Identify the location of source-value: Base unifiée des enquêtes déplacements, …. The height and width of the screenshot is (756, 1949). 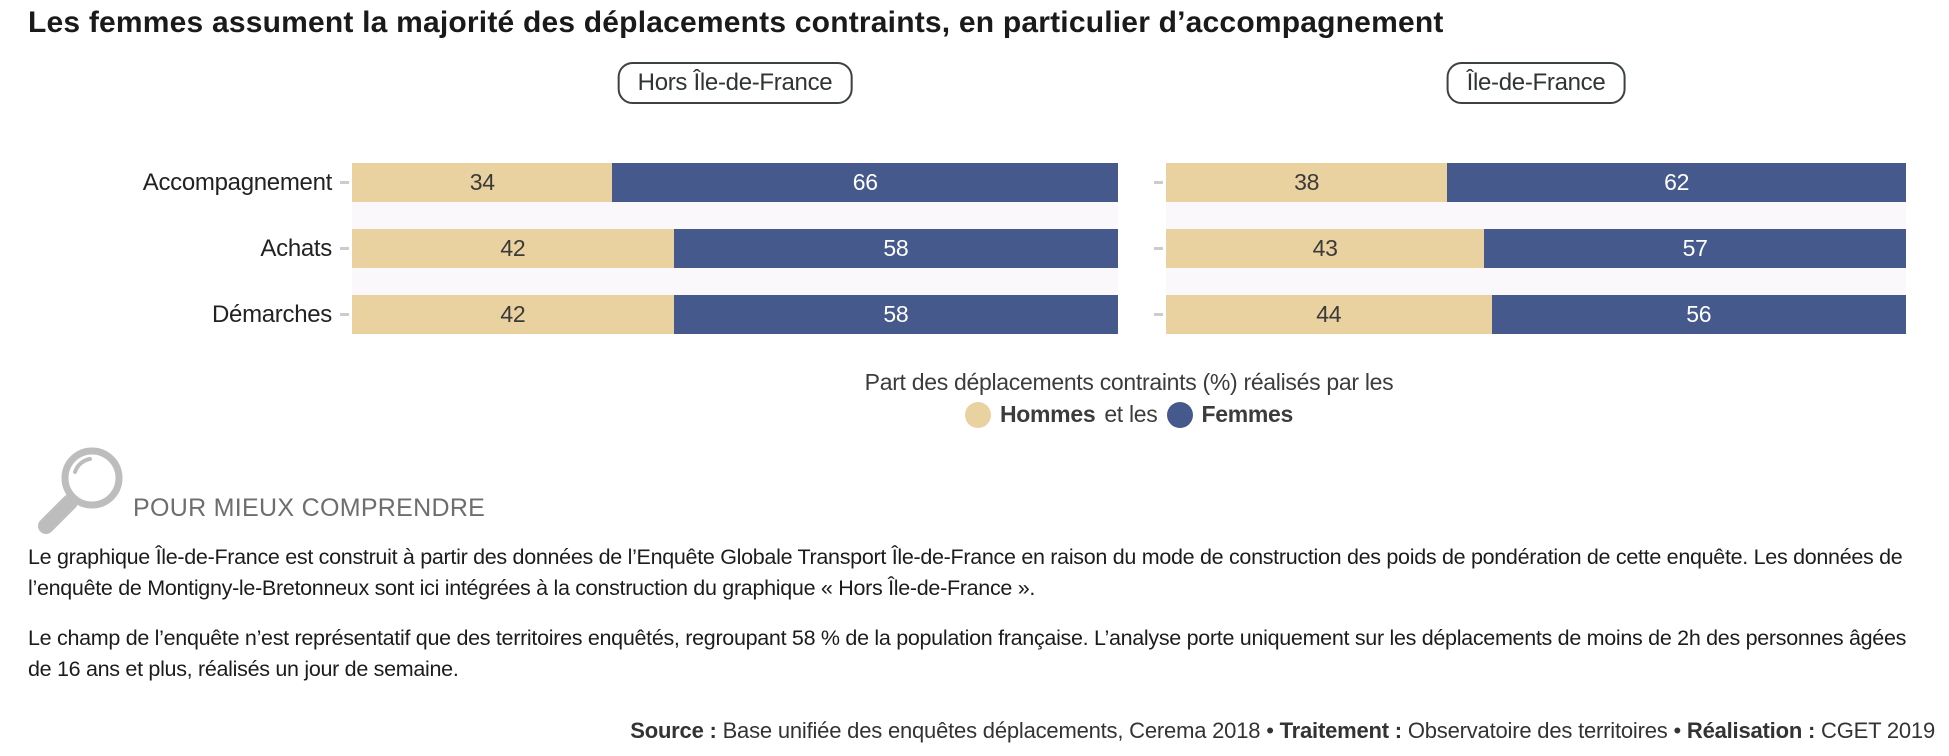
(998, 730).